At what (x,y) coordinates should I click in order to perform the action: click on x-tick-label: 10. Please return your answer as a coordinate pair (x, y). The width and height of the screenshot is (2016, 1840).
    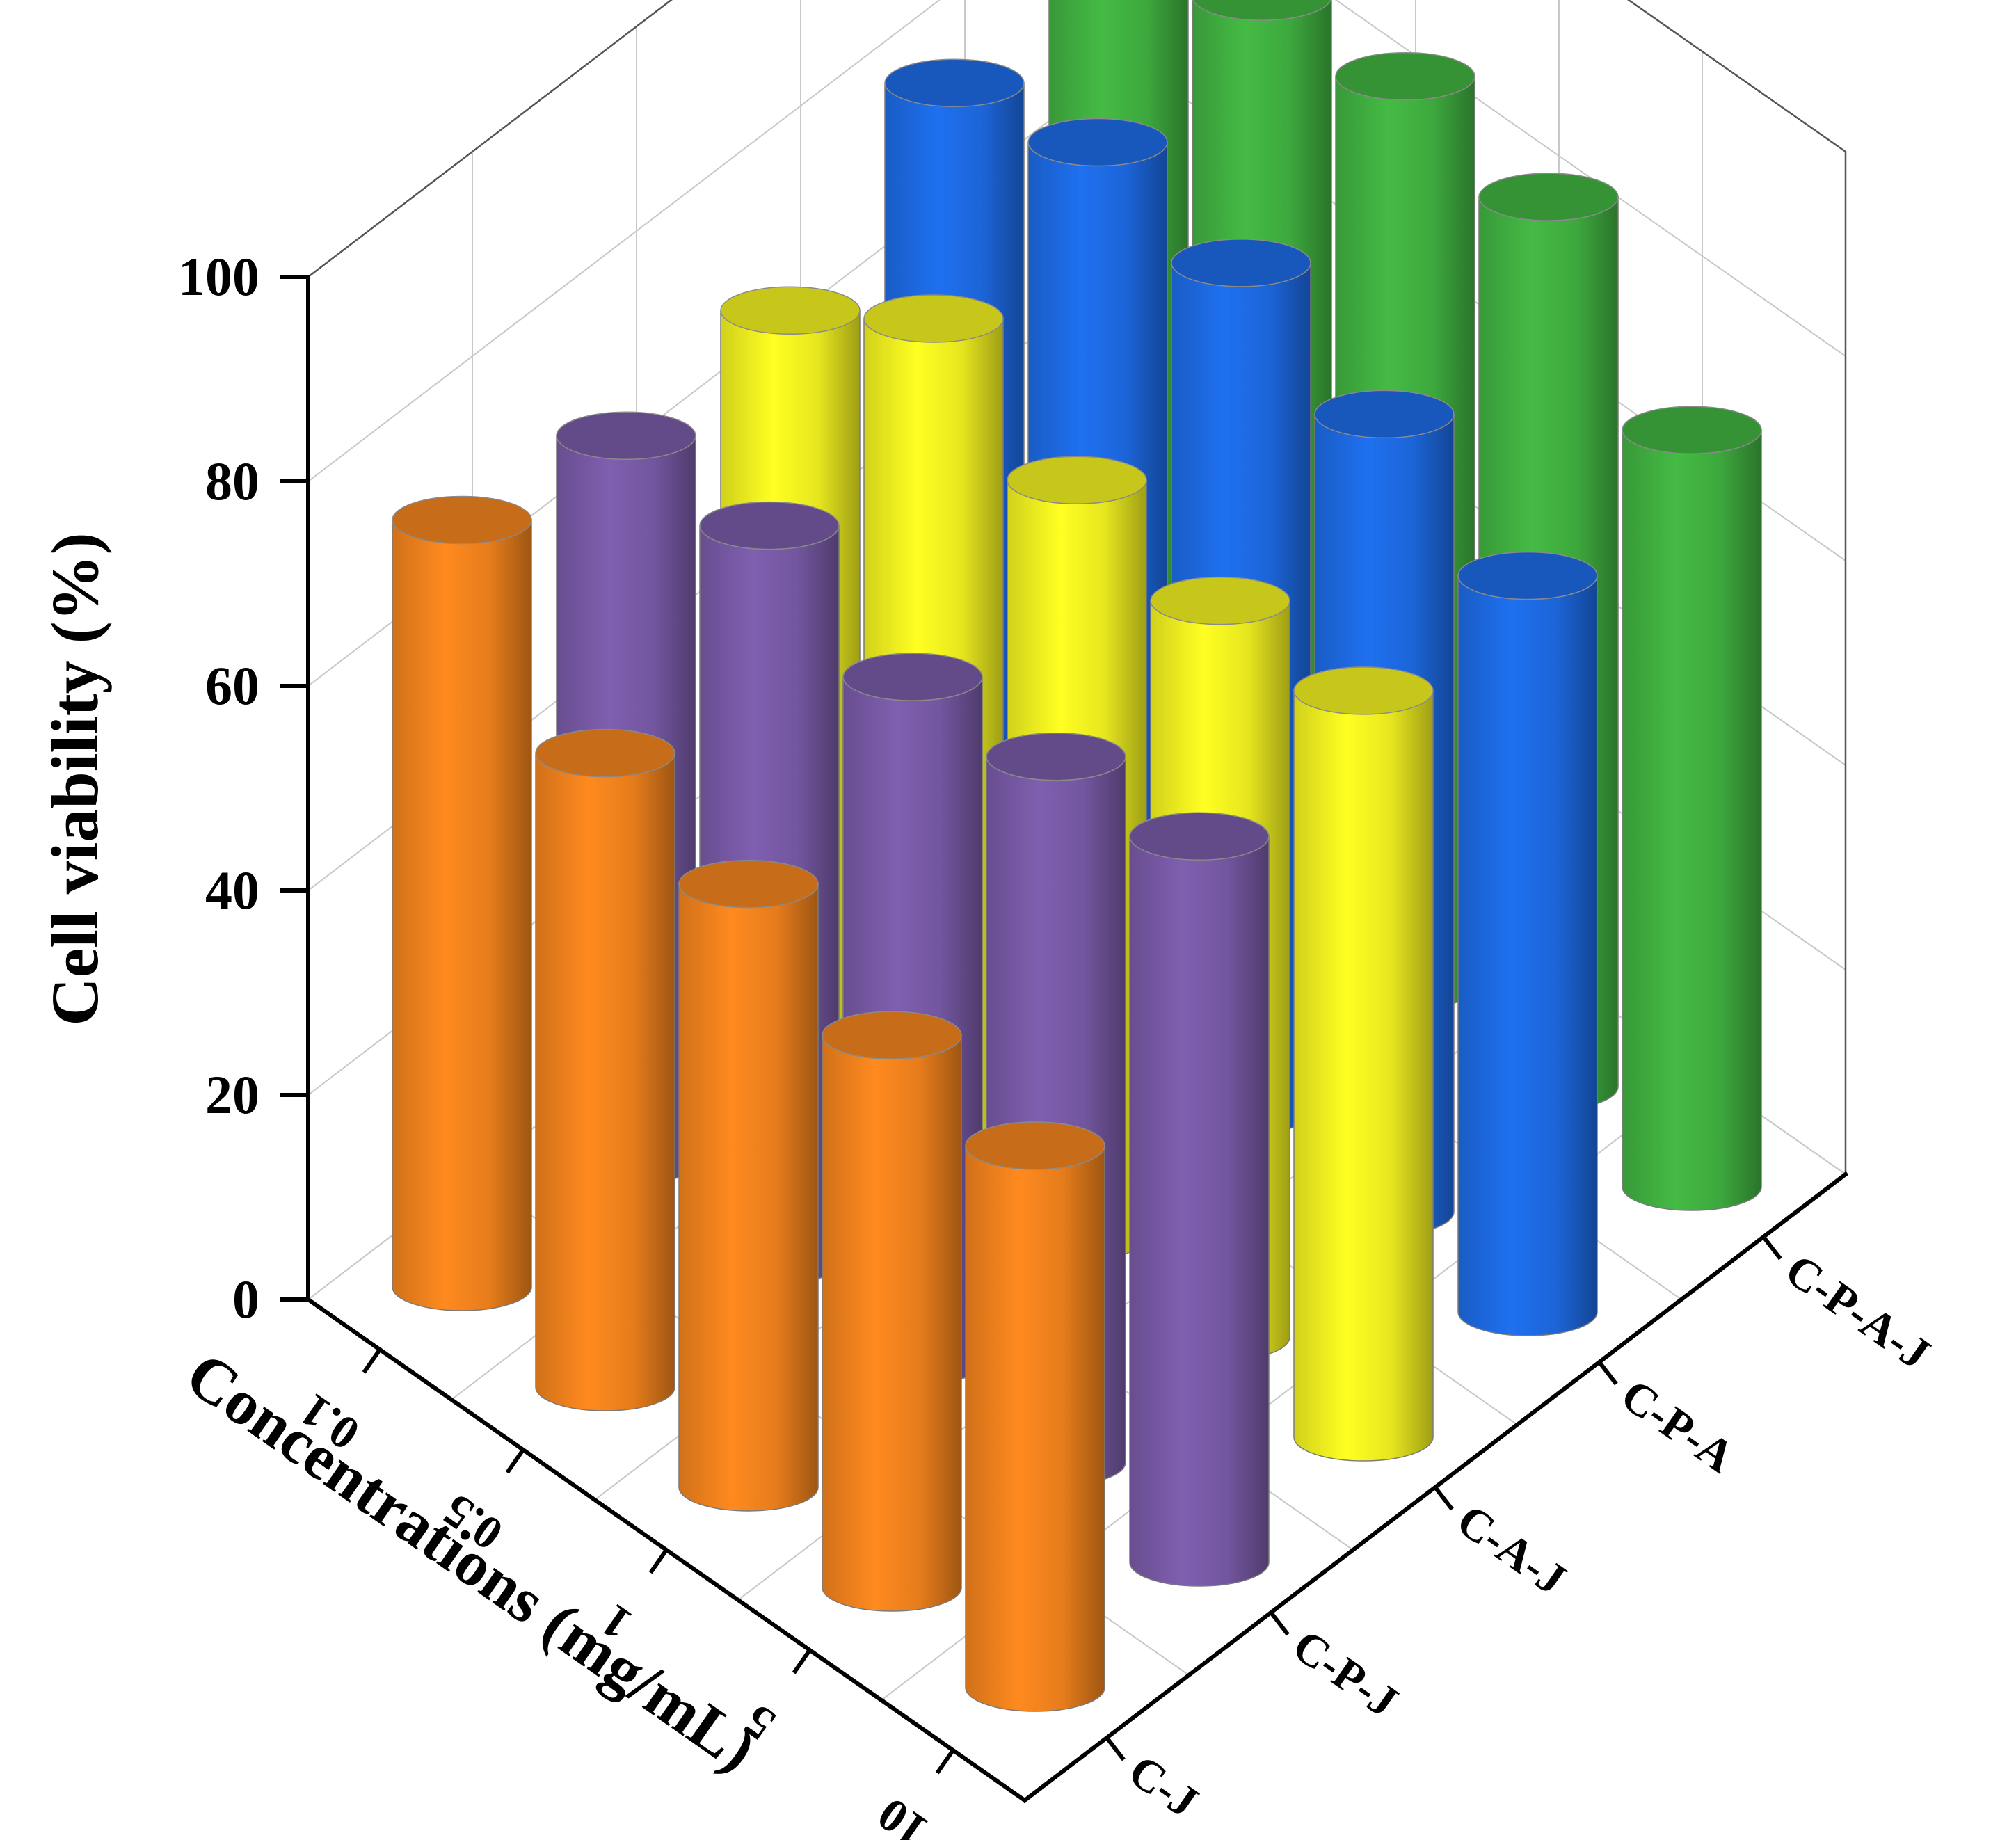
    Looking at the image, I should click on (902, 1814).